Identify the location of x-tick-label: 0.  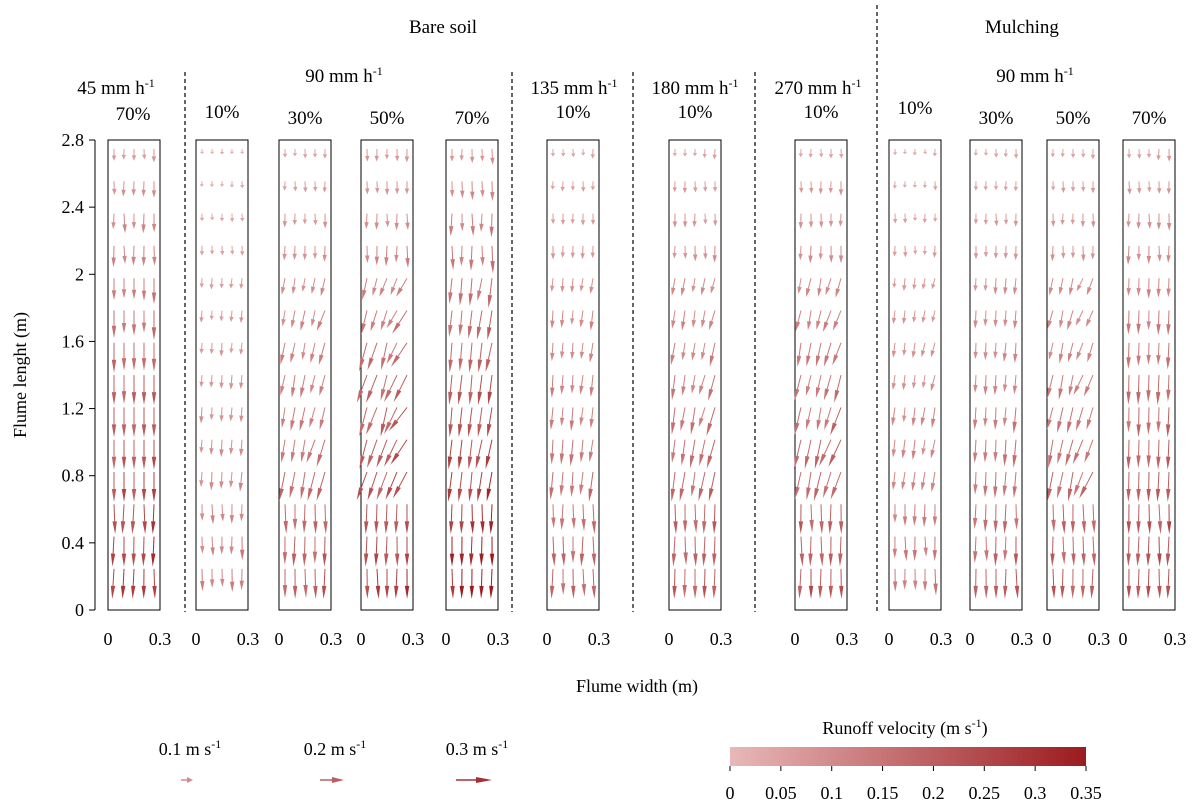
(970, 639).